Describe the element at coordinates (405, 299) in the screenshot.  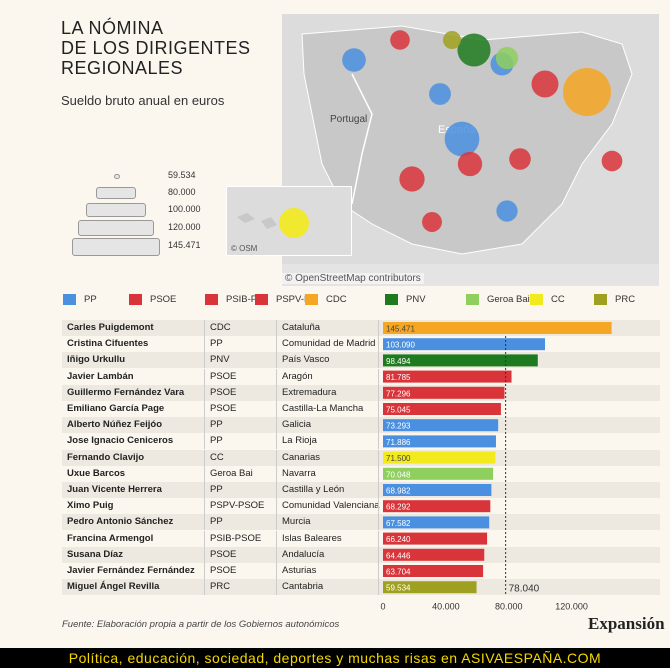
I see `legend-item: PNV` at that location.